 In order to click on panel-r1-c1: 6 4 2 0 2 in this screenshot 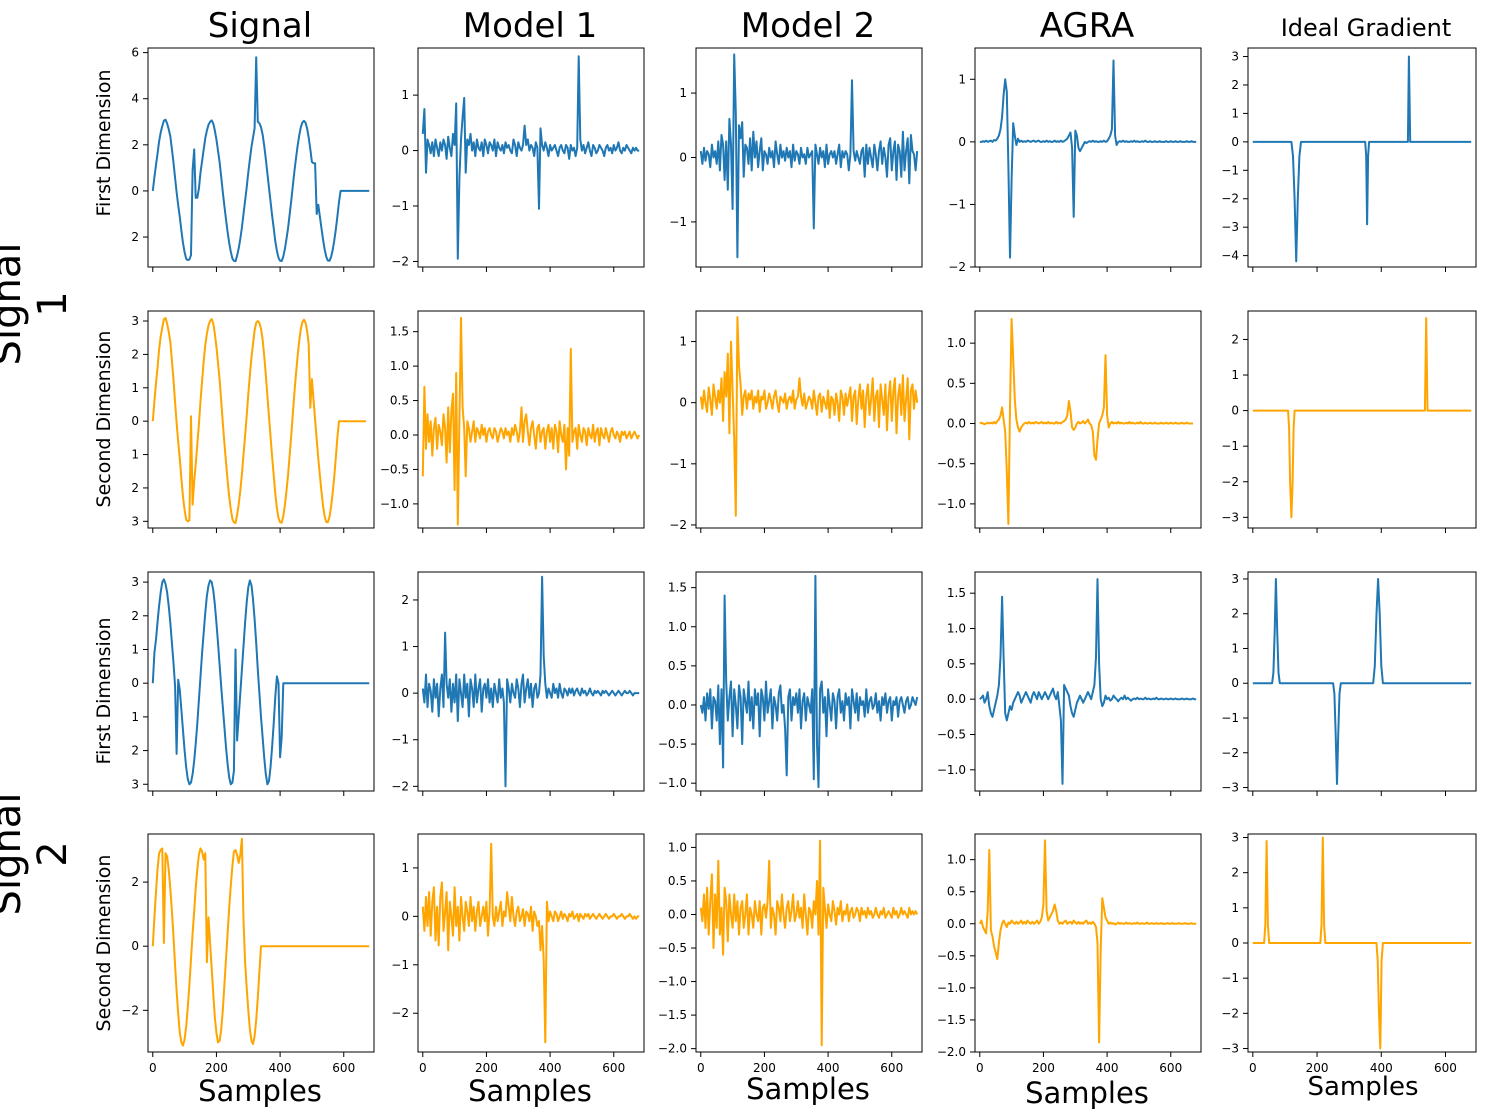, I will do `click(253, 159)`.